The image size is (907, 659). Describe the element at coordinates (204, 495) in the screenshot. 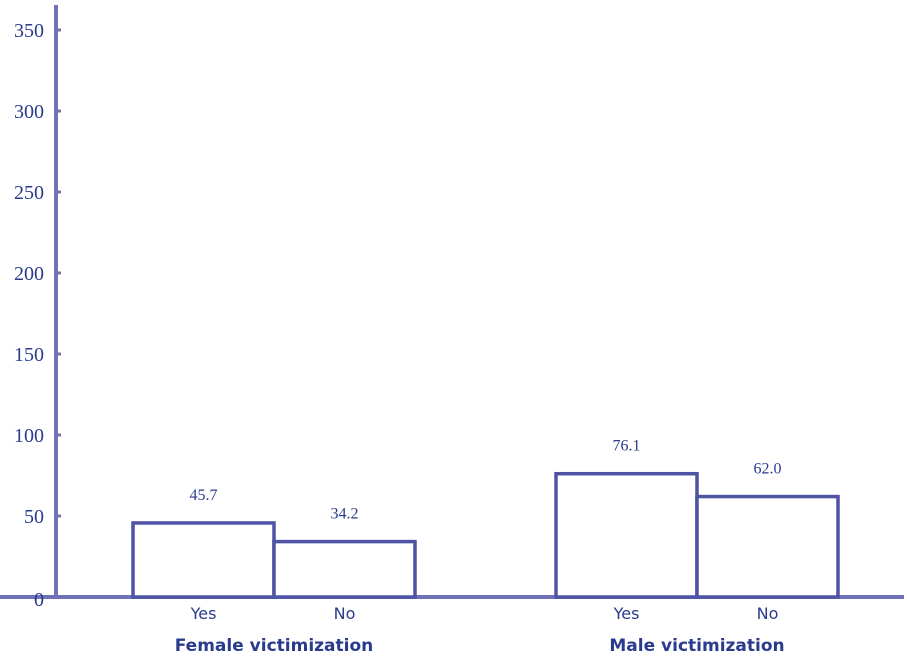

I see `bar-value-label: 45.7` at that location.